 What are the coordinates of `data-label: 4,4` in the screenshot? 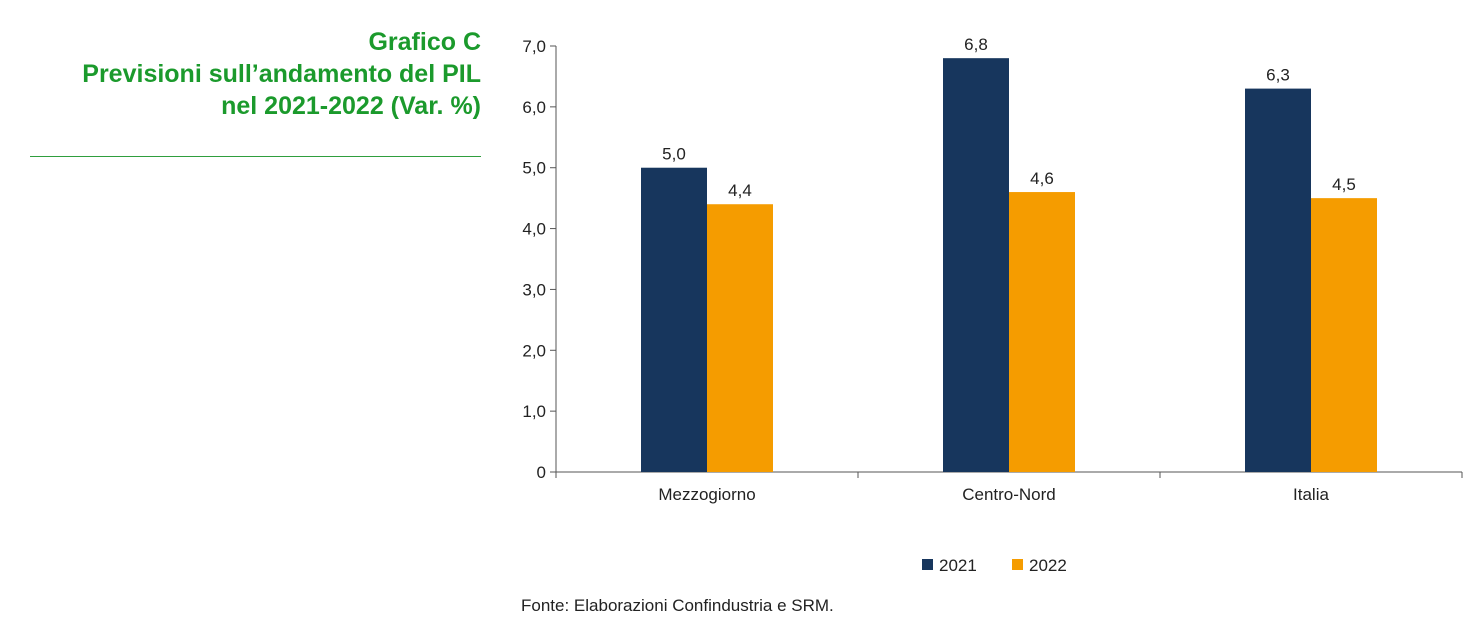 It's located at (740, 190).